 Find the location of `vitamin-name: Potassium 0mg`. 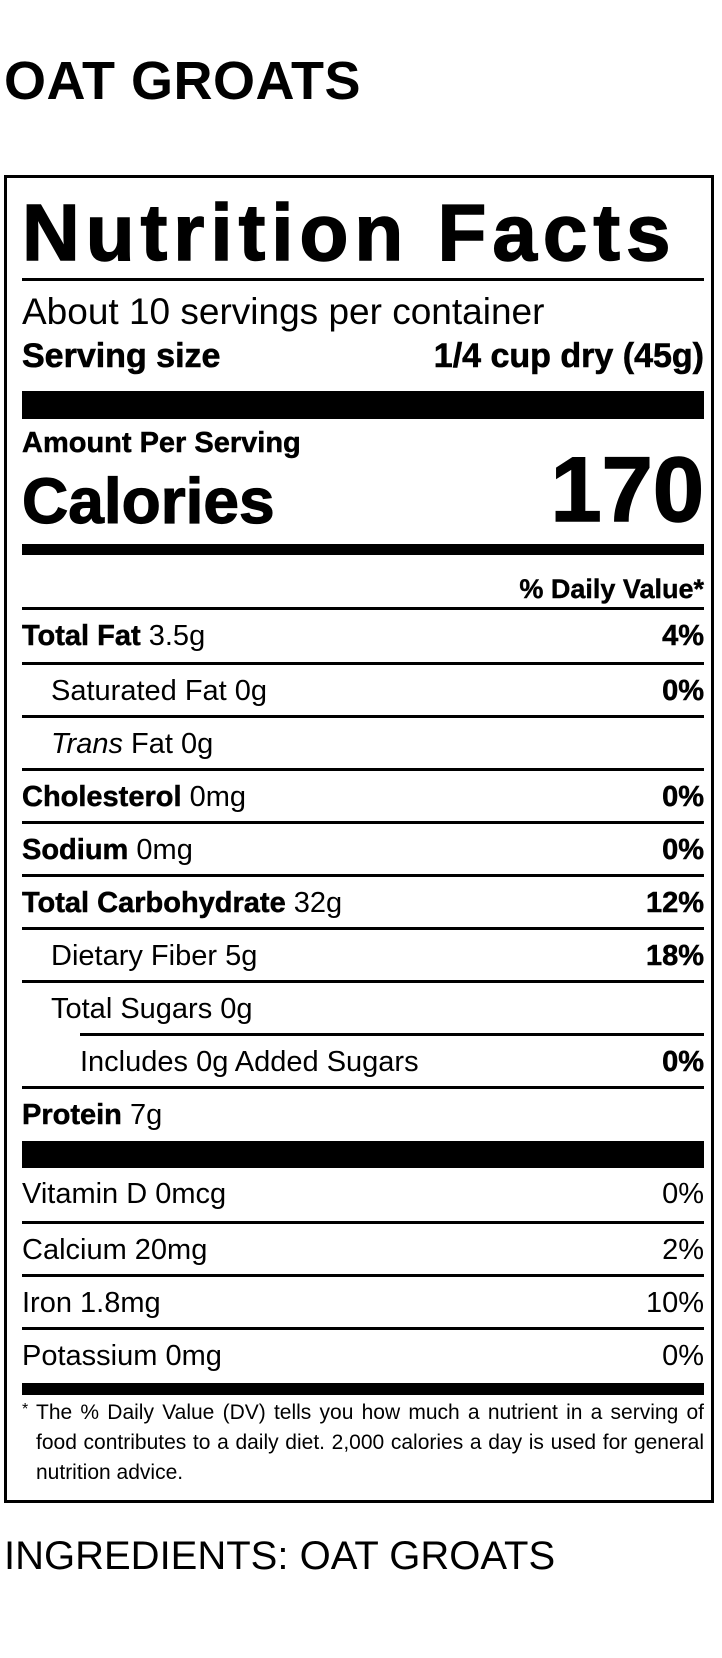

vitamin-name: Potassium 0mg is located at coordinates (122, 1356).